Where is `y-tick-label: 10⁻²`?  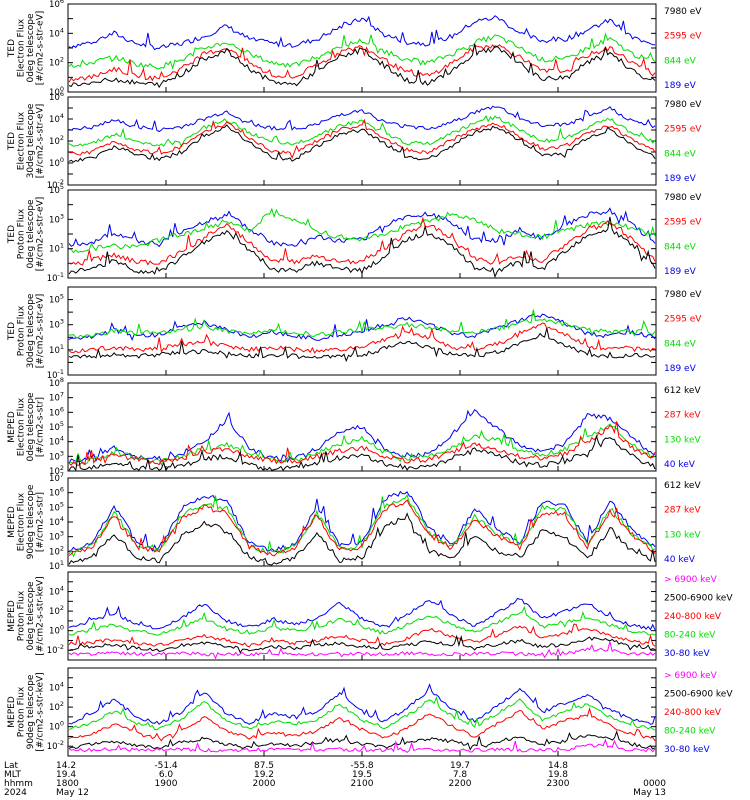
y-tick-label: 10⁻² is located at coordinates (55, 649).